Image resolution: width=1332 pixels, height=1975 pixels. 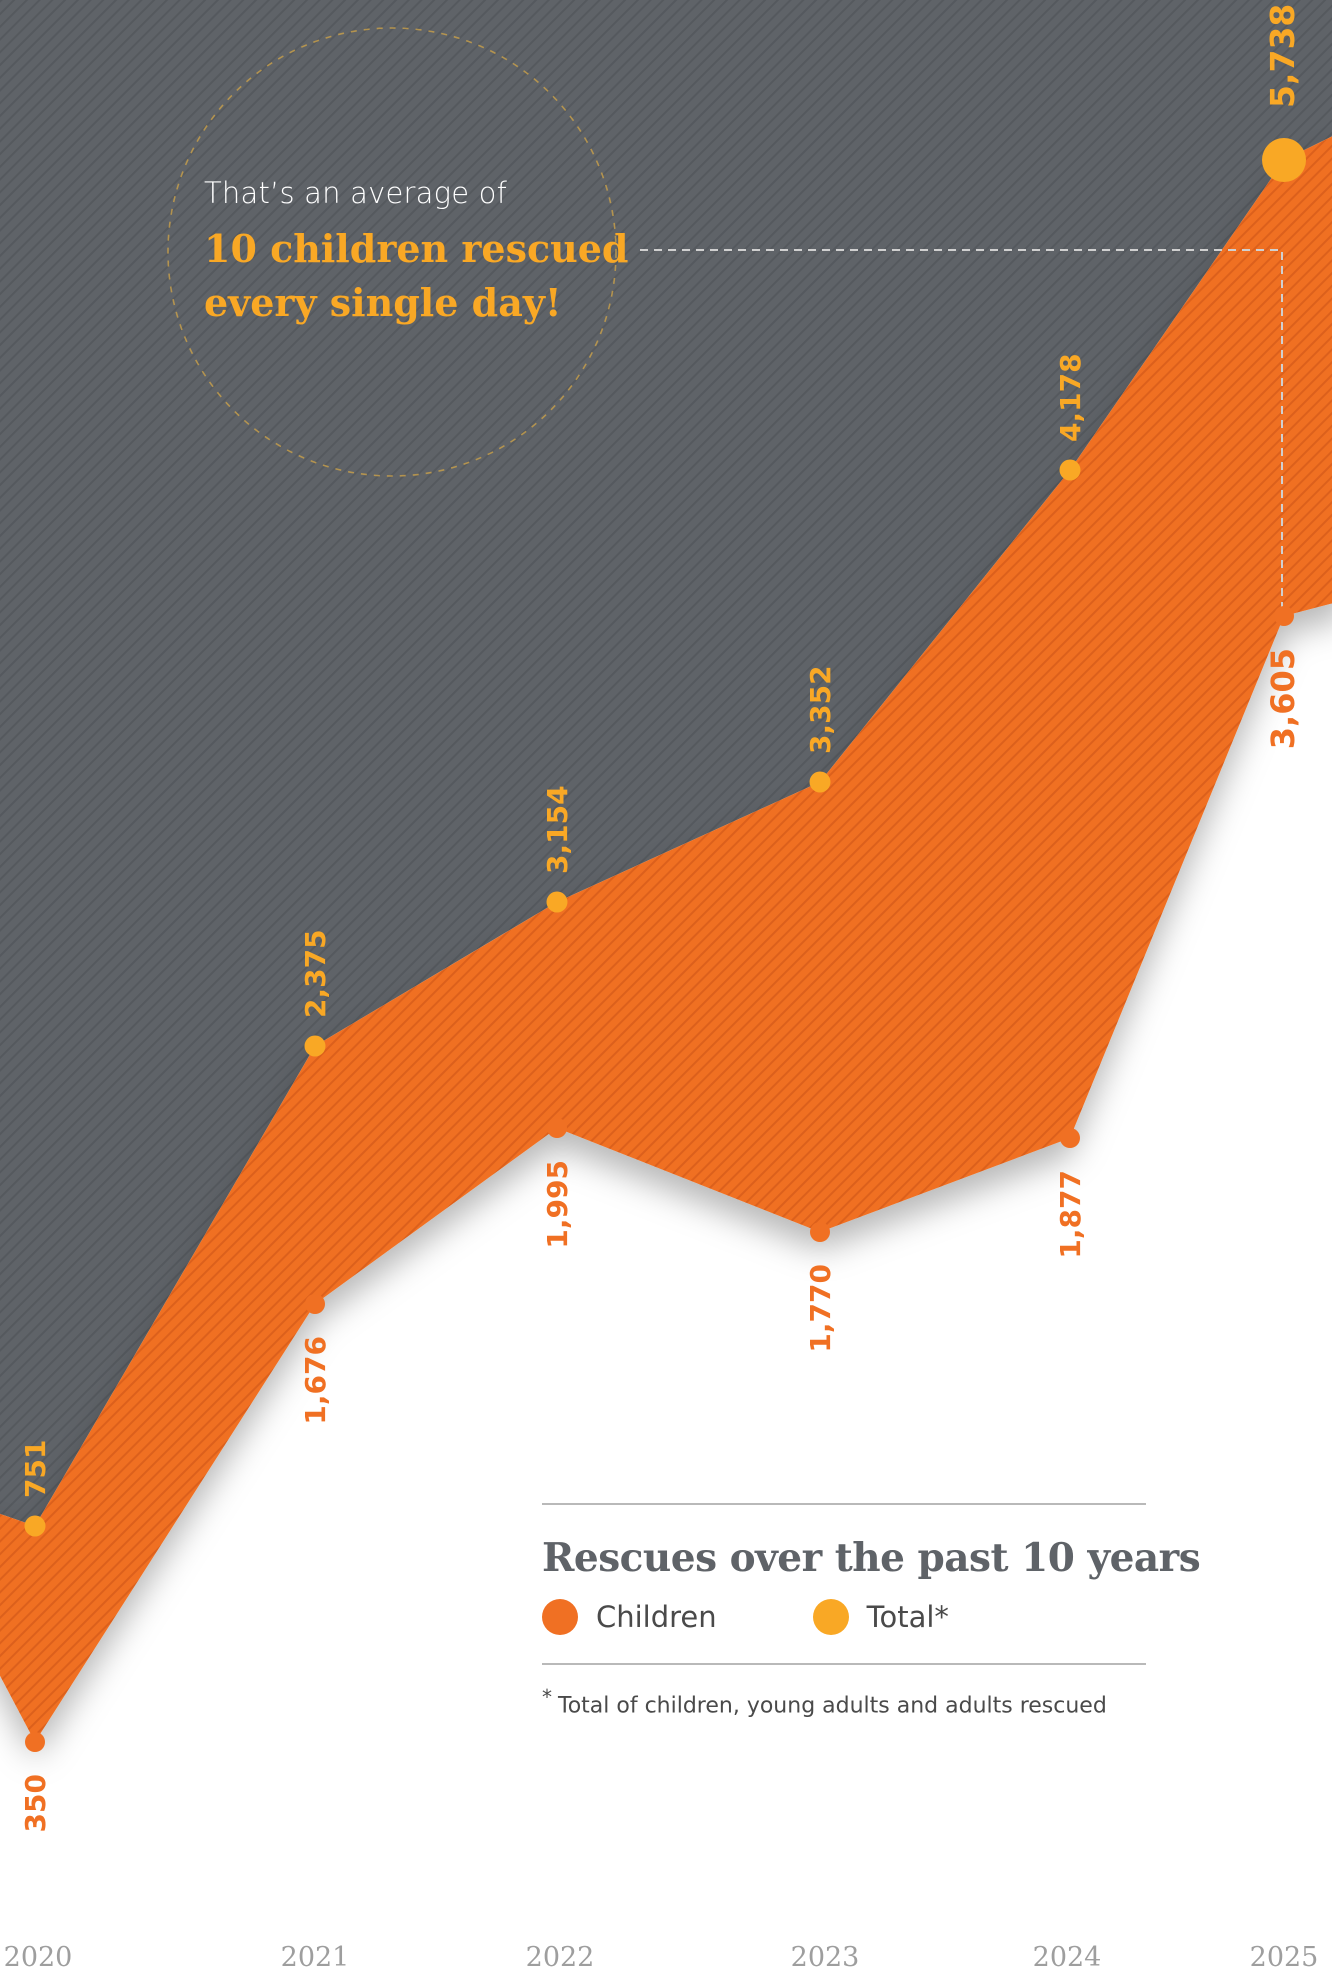 I want to click on x-tick-label-2024: 2024, so click(x=1067, y=1957).